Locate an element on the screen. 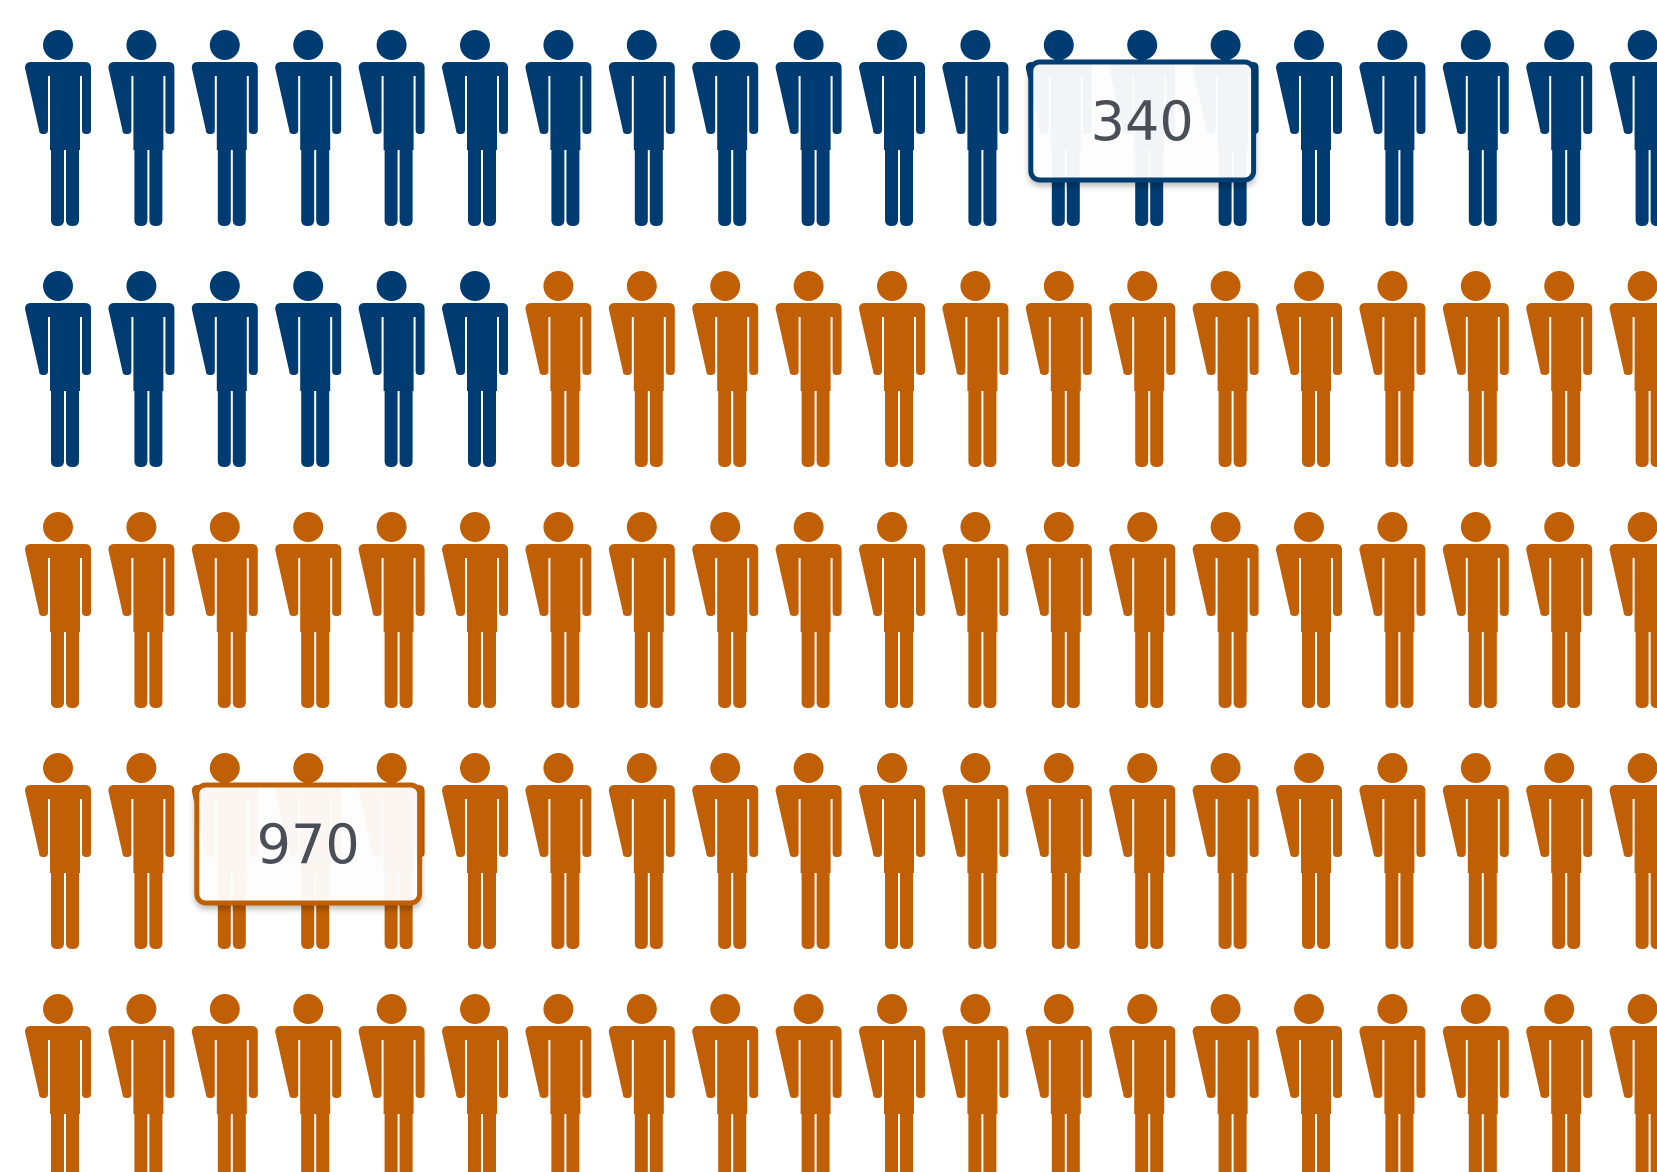  callout-value: 970 is located at coordinates (308, 844).